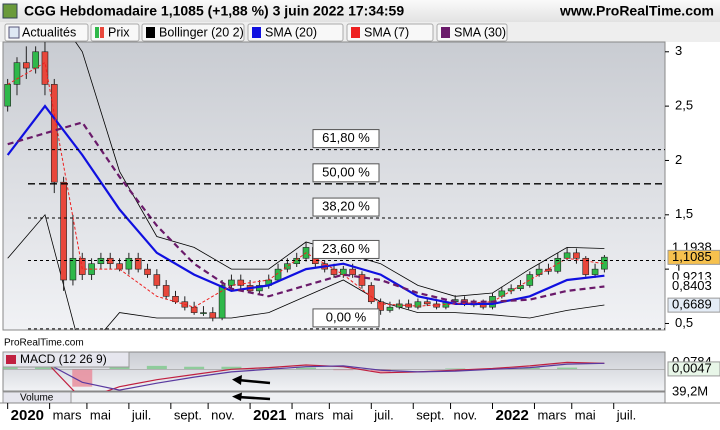 The width and height of the screenshot is (720, 430). I want to click on y-tick-label: 1,5, so click(684, 213).